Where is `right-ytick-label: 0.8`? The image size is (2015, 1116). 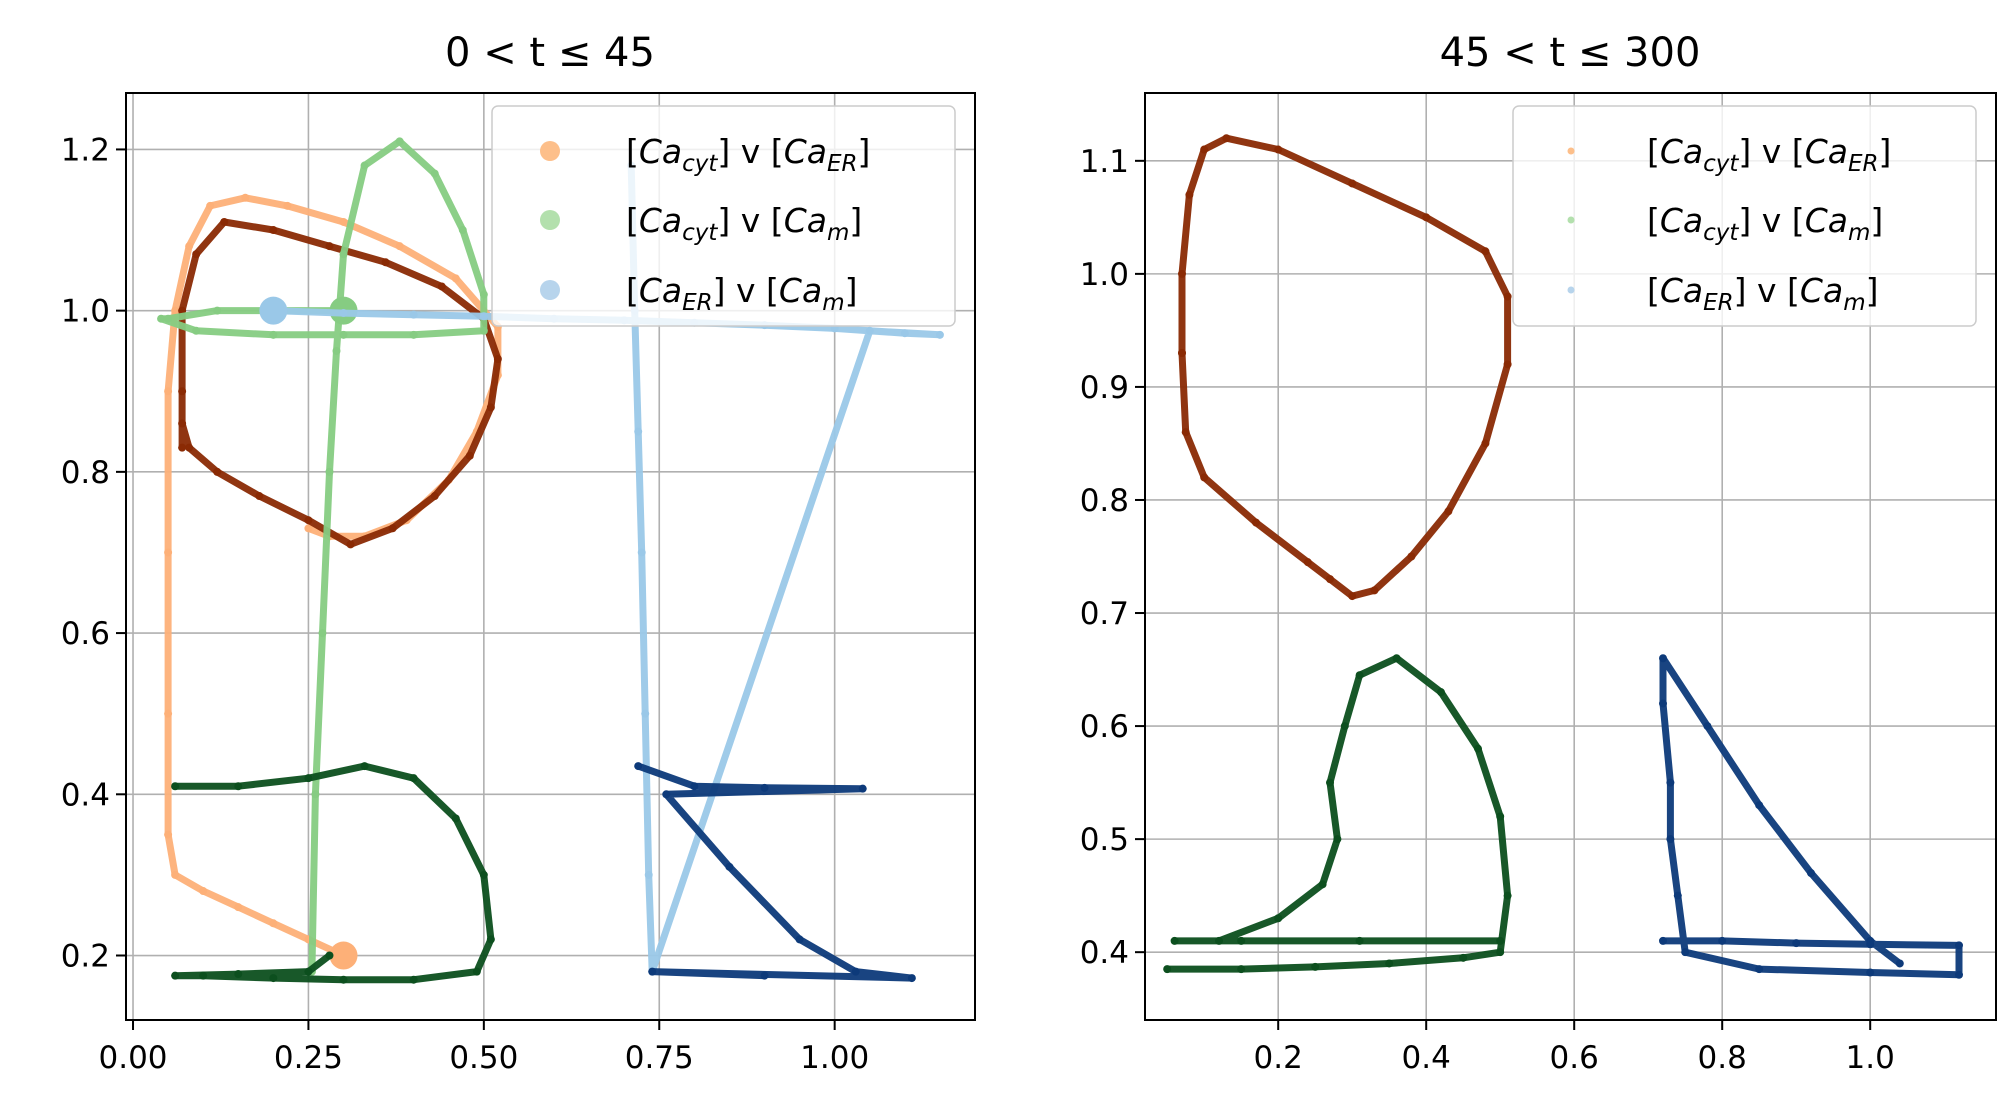 right-ytick-label: 0.8 is located at coordinates (1104, 501).